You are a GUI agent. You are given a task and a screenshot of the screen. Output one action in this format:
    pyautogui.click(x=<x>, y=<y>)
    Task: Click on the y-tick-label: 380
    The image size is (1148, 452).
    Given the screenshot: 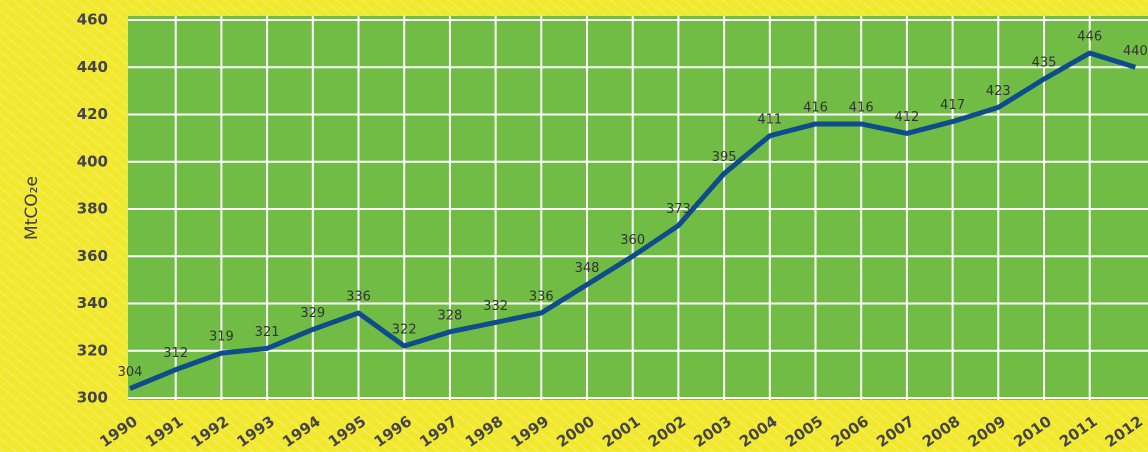 What is the action you would take?
    pyautogui.click(x=92, y=209)
    